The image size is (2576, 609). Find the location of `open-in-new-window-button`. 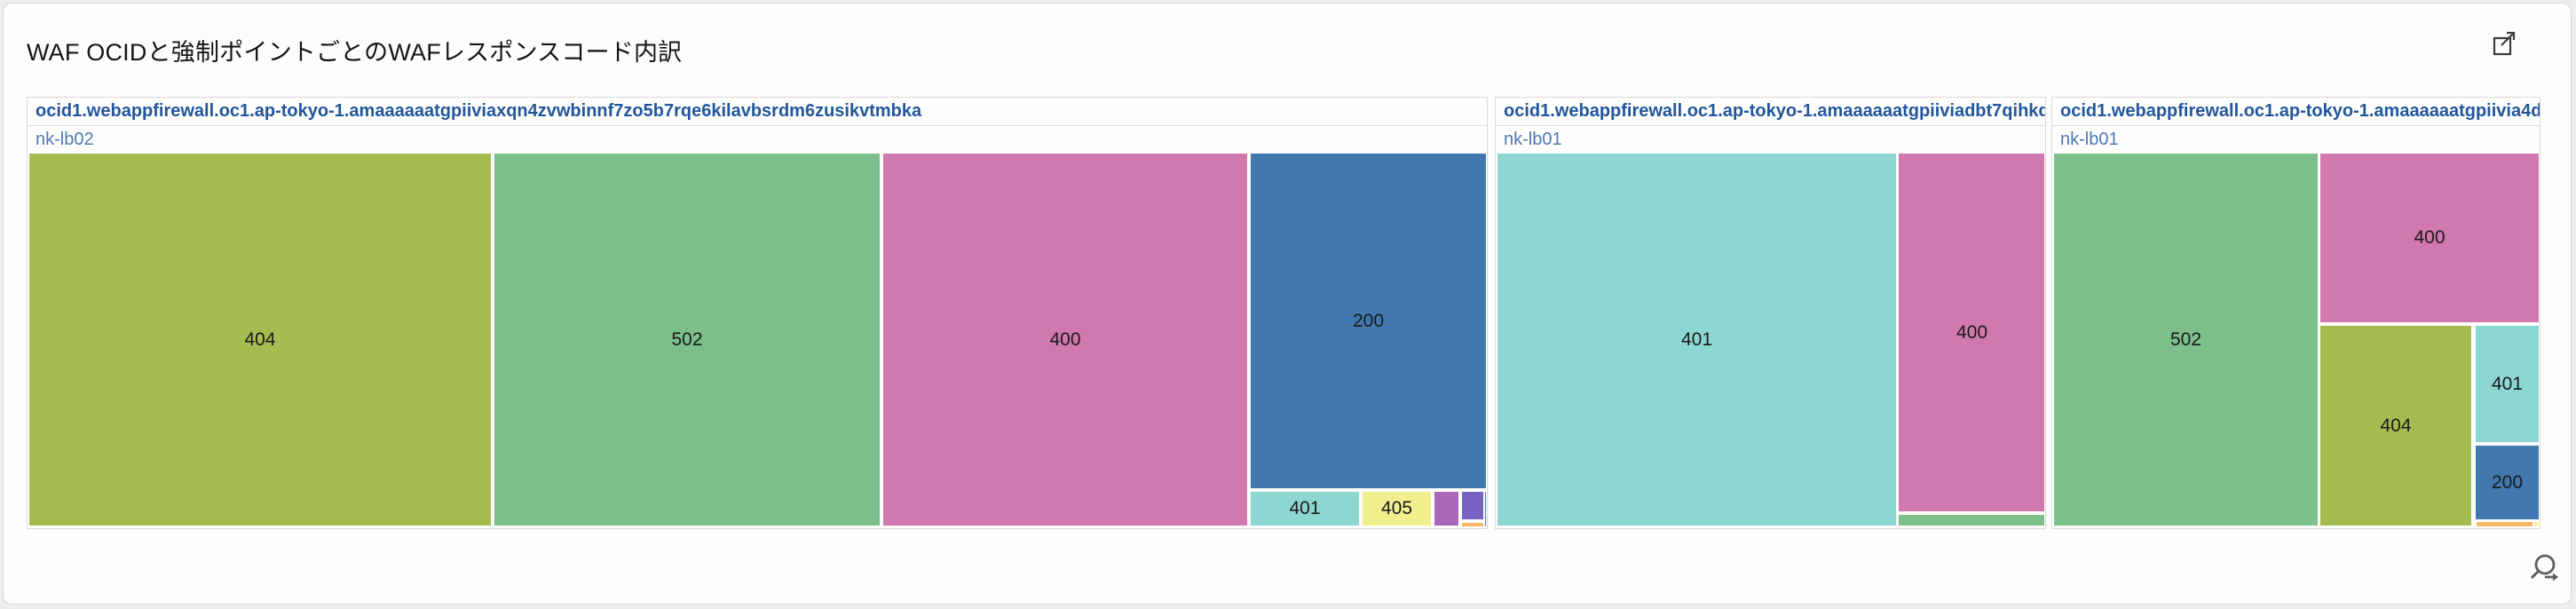

open-in-new-window-button is located at coordinates (2504, 42).